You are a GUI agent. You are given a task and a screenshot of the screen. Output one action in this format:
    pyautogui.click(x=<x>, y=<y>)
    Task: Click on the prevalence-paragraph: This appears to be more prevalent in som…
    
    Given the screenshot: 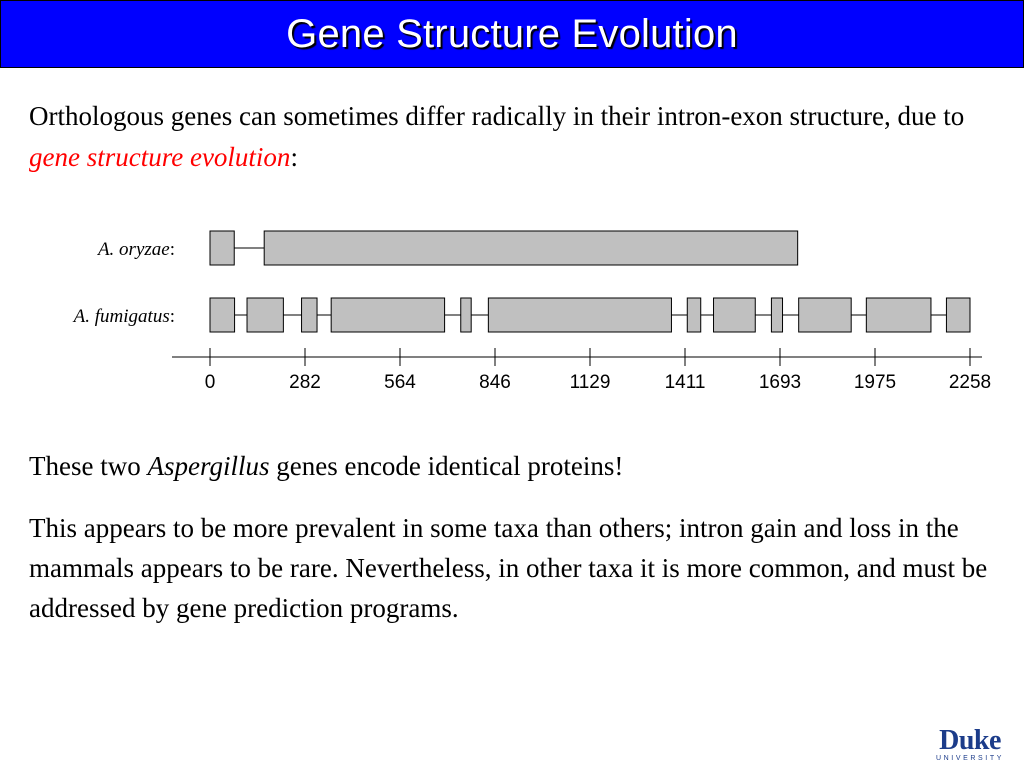 What is the action you would take?
    pyautogui.click(x=508, y=568)
    